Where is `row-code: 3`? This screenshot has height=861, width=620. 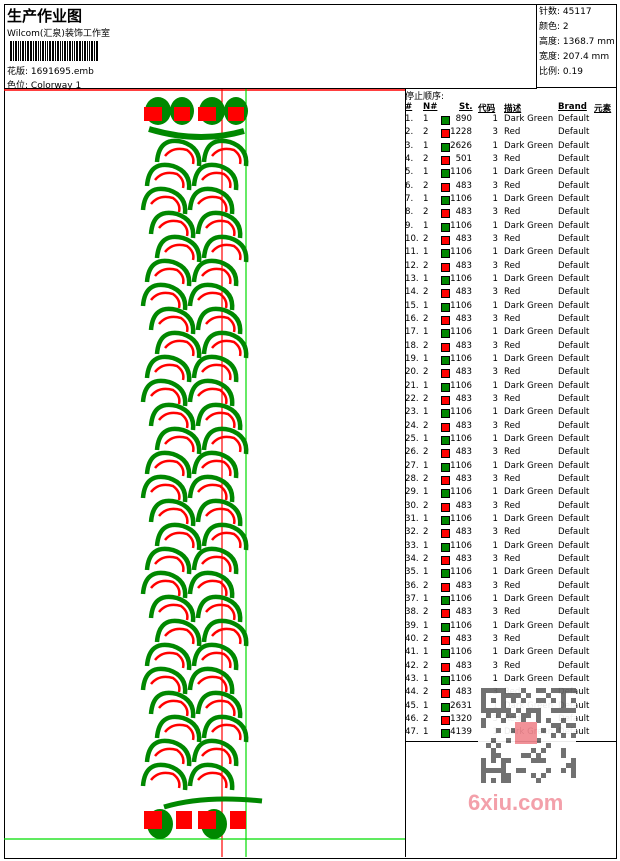 row-code: 3 is located at coordinates (495, 452).